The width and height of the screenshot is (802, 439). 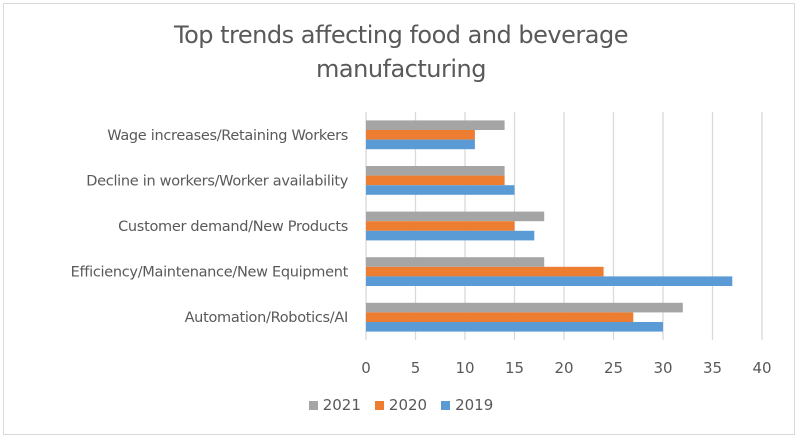 I want to click on legend-label: 2020, so click(x=408, y=405).